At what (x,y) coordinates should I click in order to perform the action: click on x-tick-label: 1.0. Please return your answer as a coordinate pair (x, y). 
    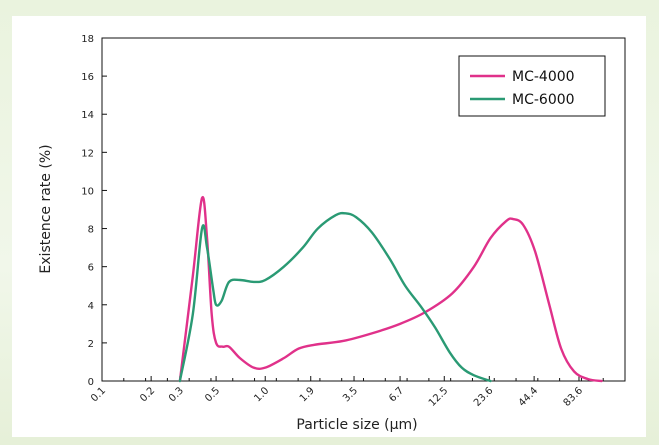
    Looking at the image, I should click on (261, 394).